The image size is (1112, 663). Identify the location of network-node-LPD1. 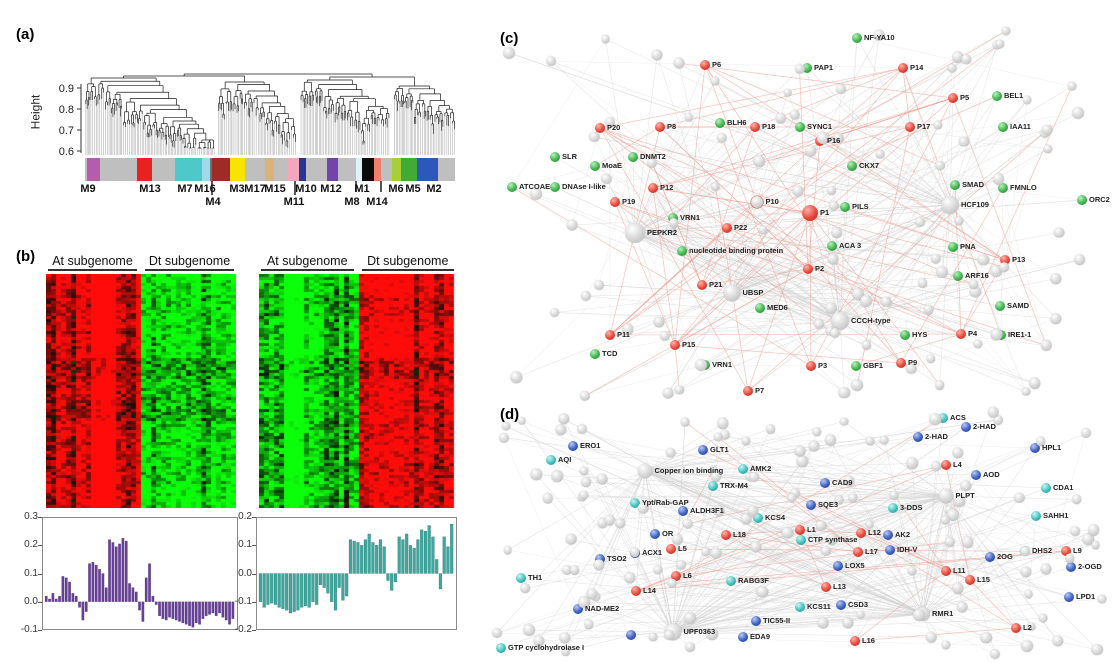
(1069, 597).